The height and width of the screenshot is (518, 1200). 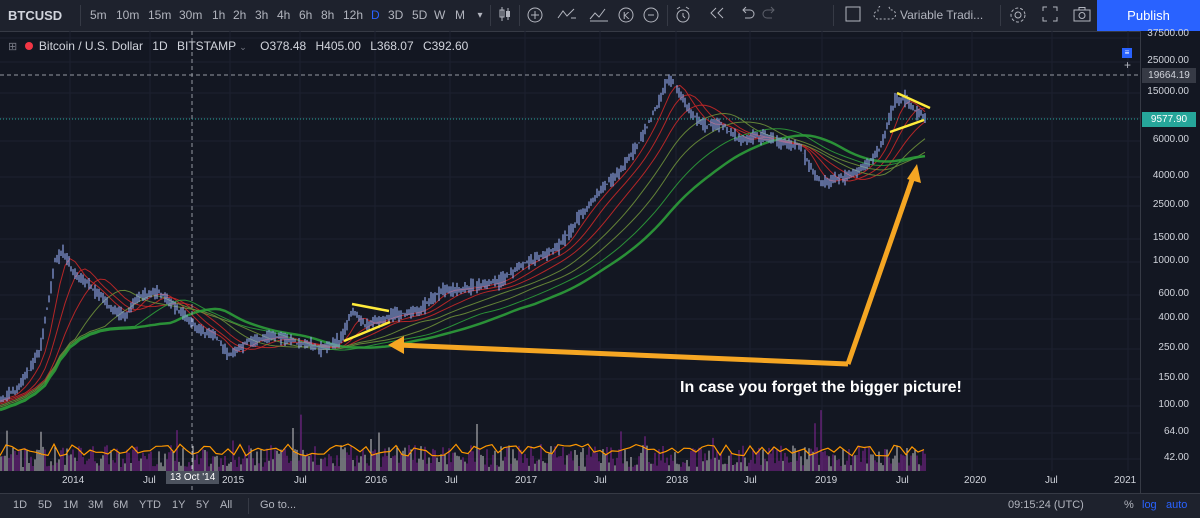 I want to click on price-tick: 150.00, so click(x=1173, y=377).